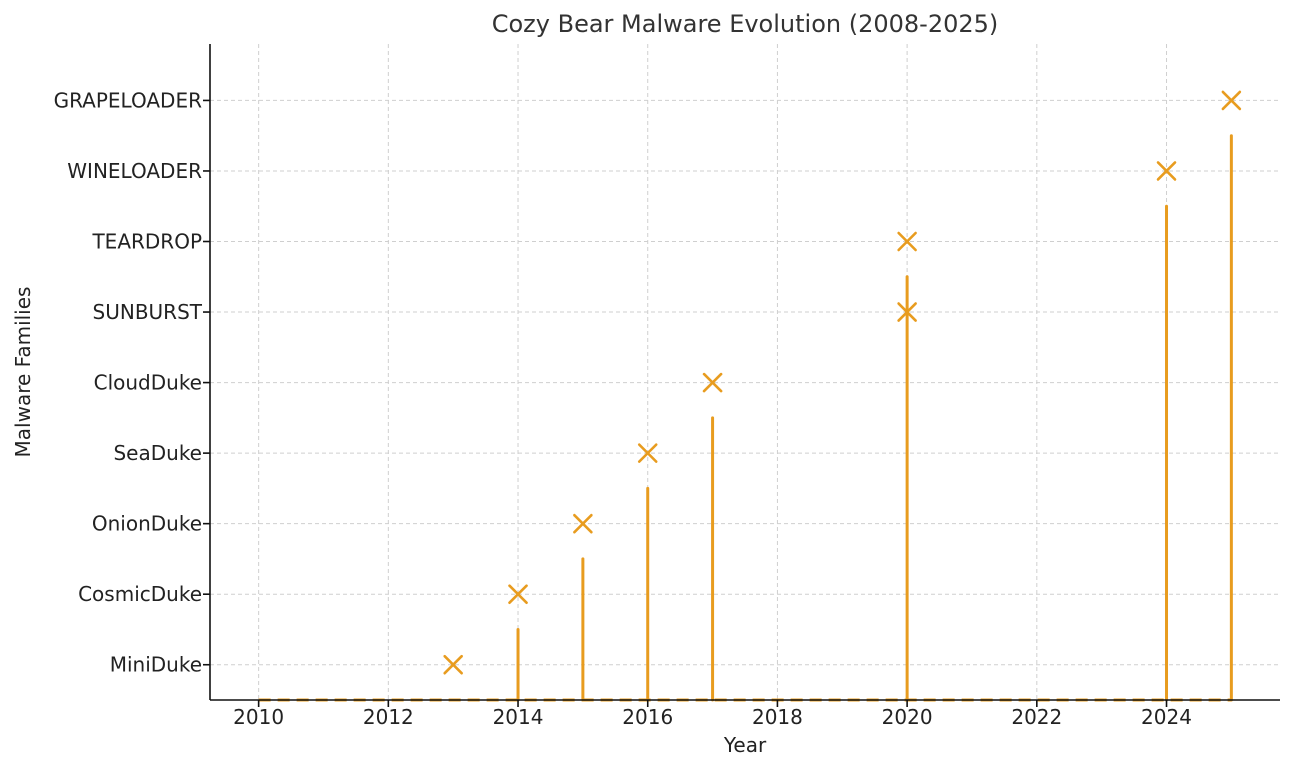  I want to click on y-tick-label-2: OnionDuke, so click(147, 524).